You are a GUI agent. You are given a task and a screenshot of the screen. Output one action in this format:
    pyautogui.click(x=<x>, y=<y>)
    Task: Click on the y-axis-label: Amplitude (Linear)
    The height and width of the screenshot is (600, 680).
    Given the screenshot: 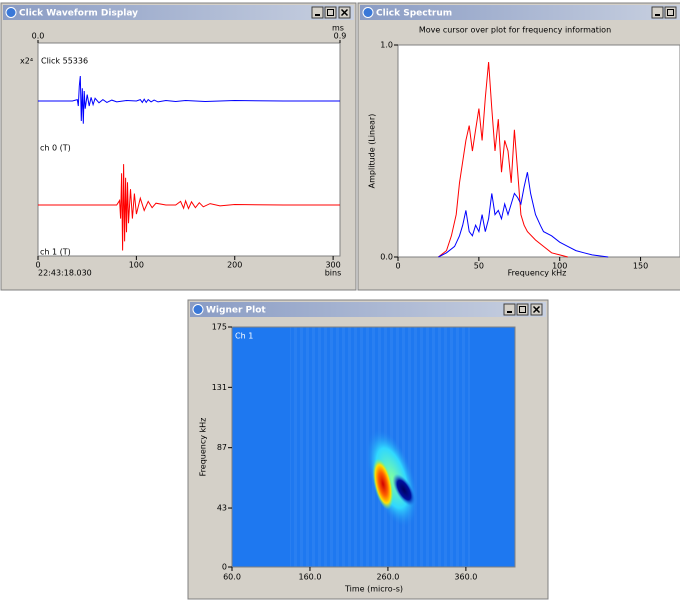 What is the action you would take?
    pyautogui.click(x=372, y=151)
    